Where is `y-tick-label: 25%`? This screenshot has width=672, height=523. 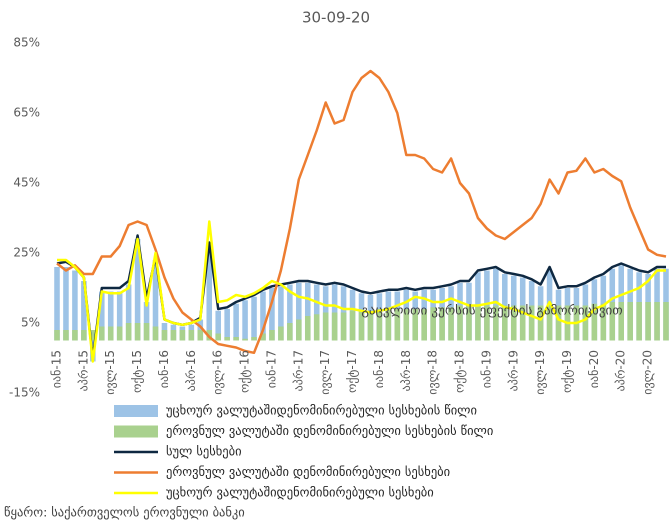 y-tick-label: 25% is located at coordinates (26, 253).